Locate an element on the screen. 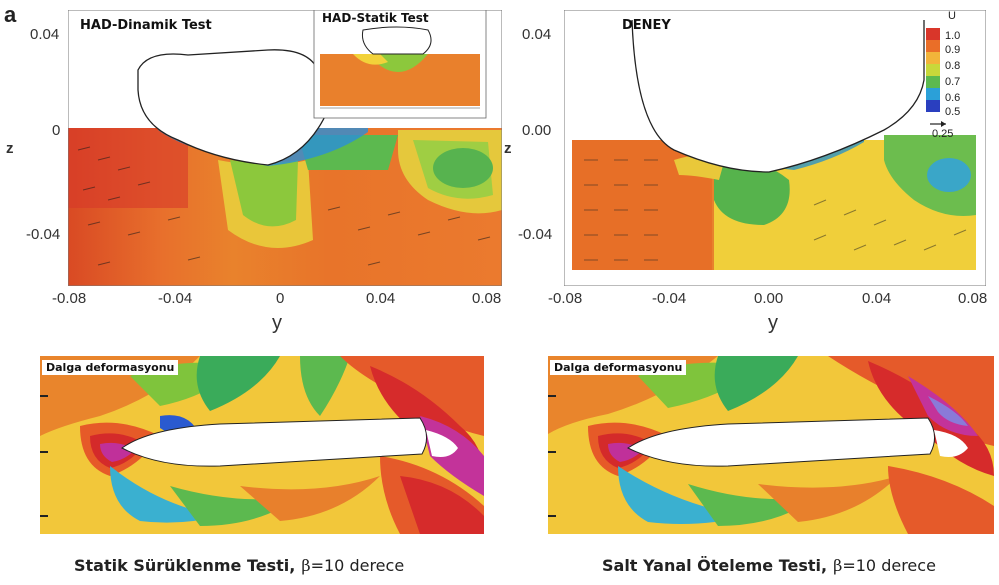  y-tick-left: 0.04 is located at coordinates (45, 34).